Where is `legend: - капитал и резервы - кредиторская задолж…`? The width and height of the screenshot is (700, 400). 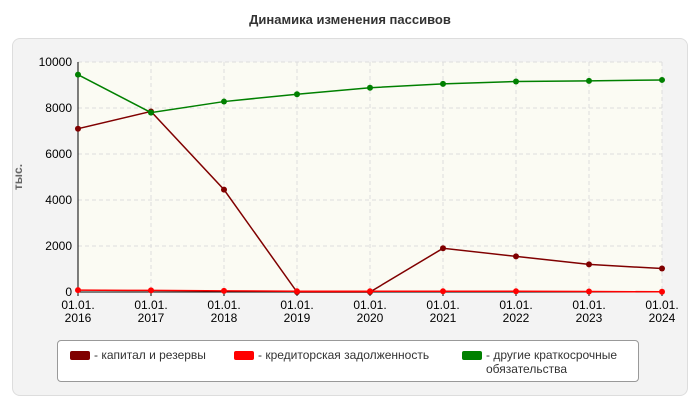
legend: - капитал и резервы - кредиторская задолж… is located at coordinates (348, 361).